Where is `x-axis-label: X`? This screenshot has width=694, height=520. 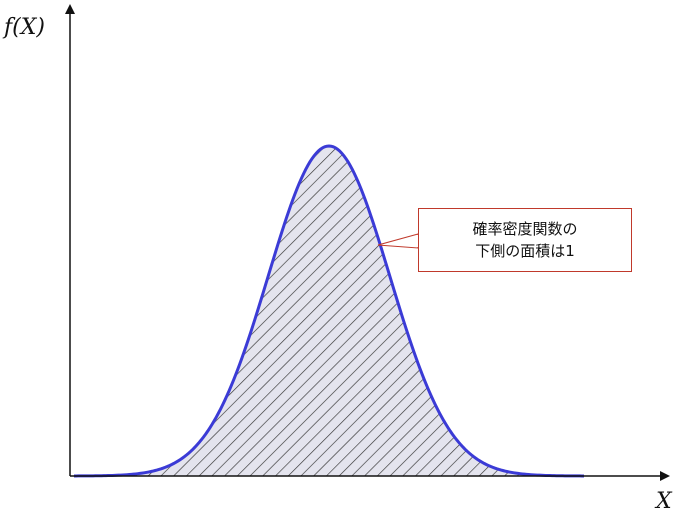 x-axis-label: X is located at coordinates (663, 501).